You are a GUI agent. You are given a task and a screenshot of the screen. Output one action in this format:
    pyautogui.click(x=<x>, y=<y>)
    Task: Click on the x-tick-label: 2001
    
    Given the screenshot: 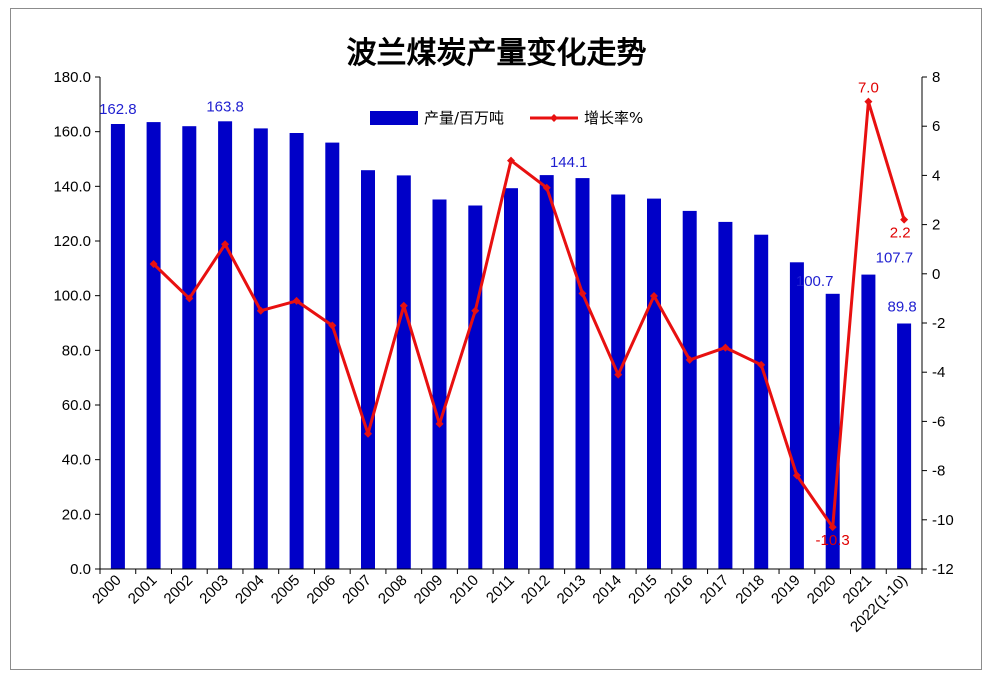 What is the action you would take?
    pyautogui.click(x=143, y=590)
    